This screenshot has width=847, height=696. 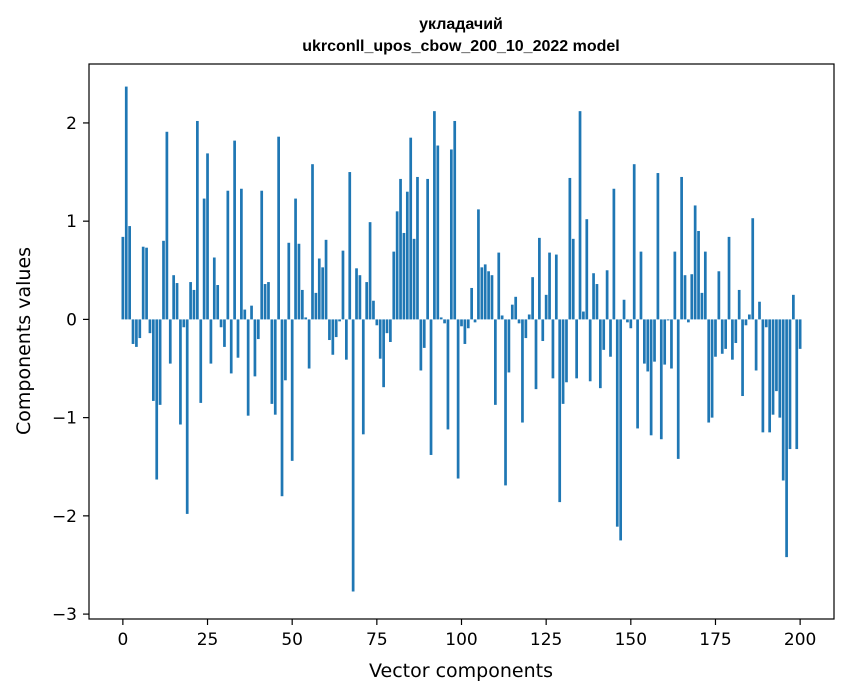 I want to click on x-tick-label: 150, so click(x=631, y=640).